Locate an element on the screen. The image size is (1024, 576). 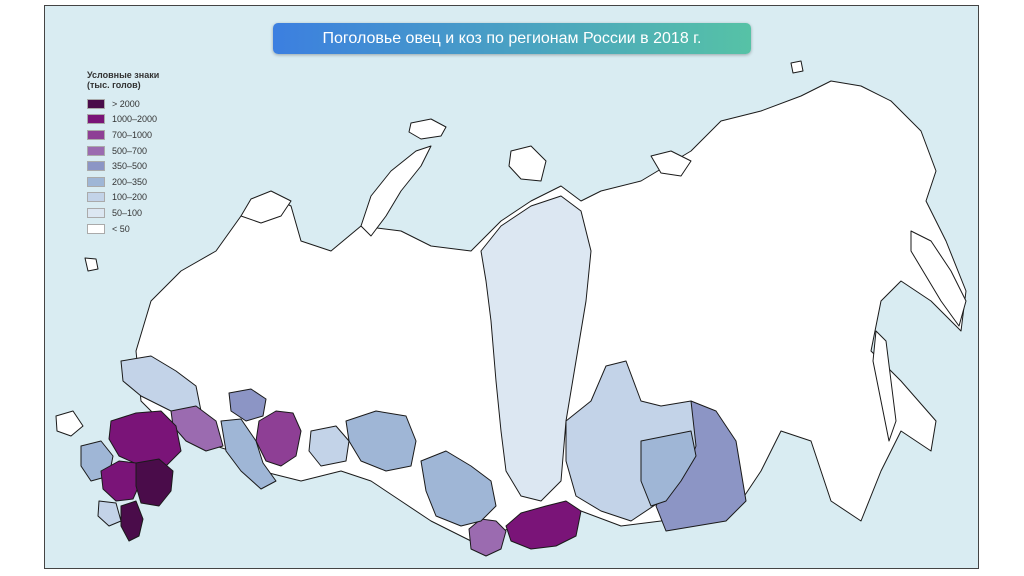
legend-item: 350–500 is located at coordinates (162, 166).